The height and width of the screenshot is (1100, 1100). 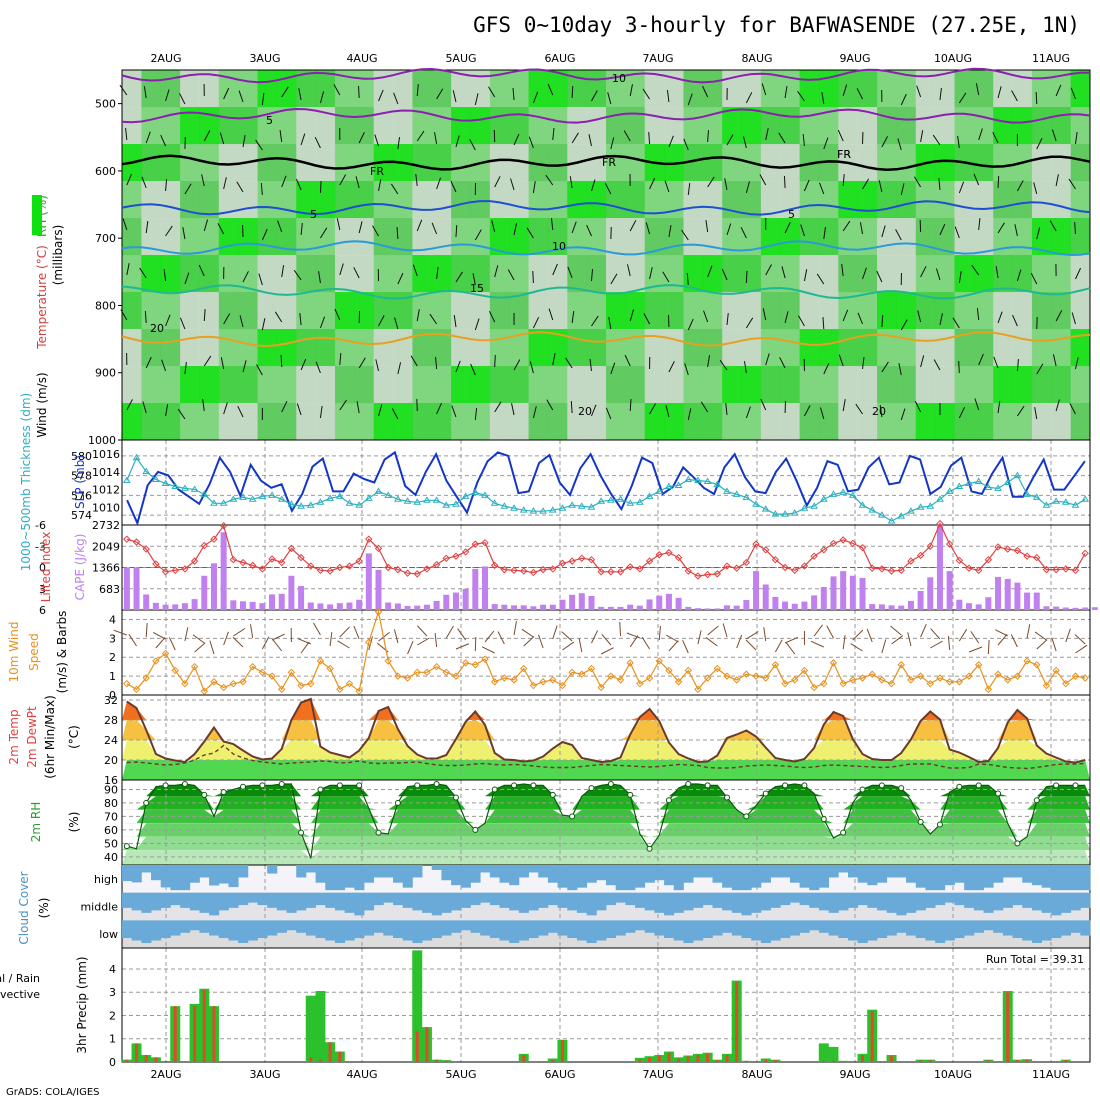 What do you see at coordinates (823, 819) in the screenshot?
I see `rh-point` at bounding box center [823, 819].